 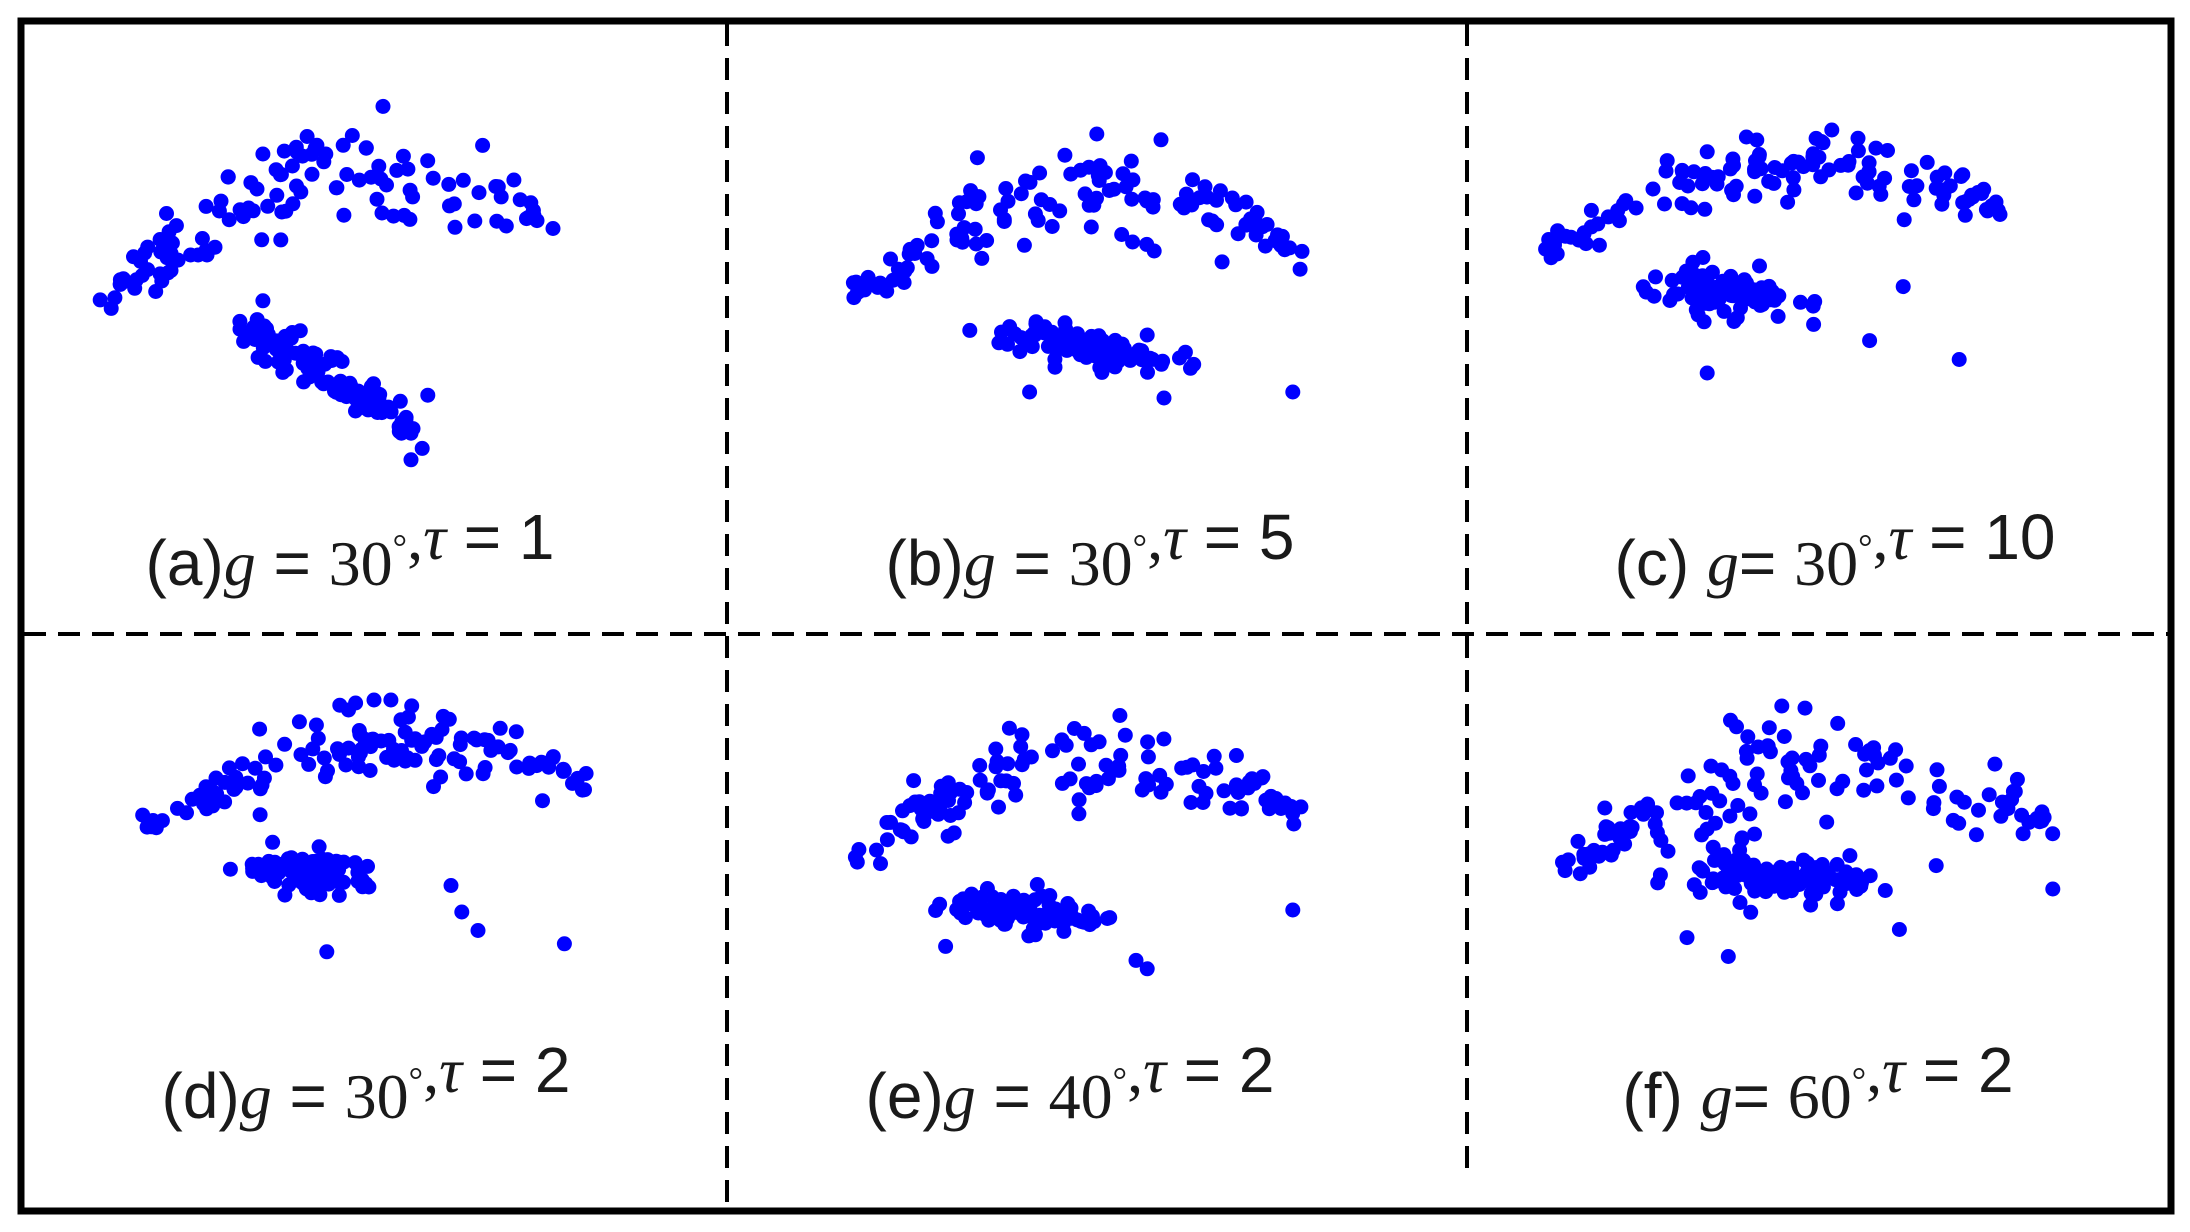 I want to click on caption-label: (c), so click(x=1661, y=563).